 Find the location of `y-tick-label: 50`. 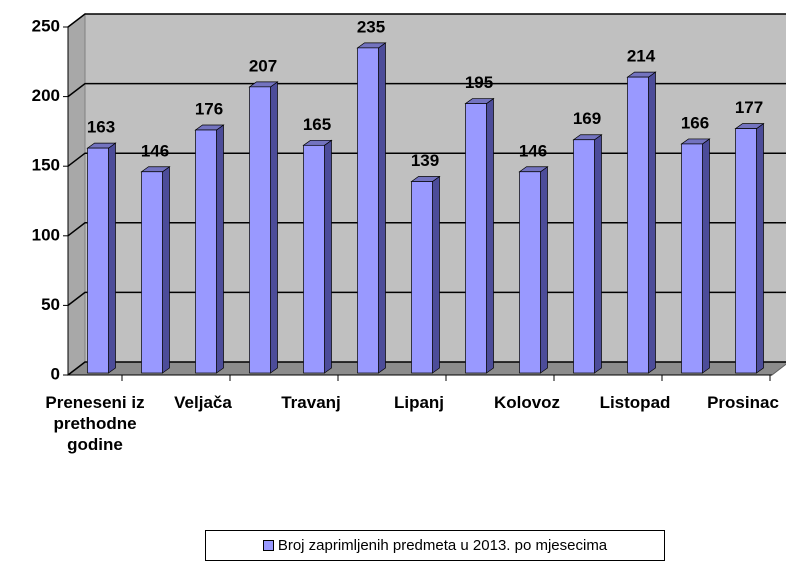

y-tick-label: 50 is located at coordinates (50, 304).